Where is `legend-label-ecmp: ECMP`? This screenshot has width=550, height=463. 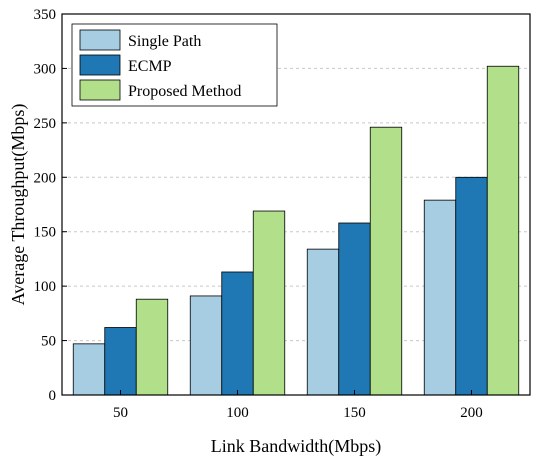 legend-label-ecmp: ECMP is located at coordinates (150, 66).